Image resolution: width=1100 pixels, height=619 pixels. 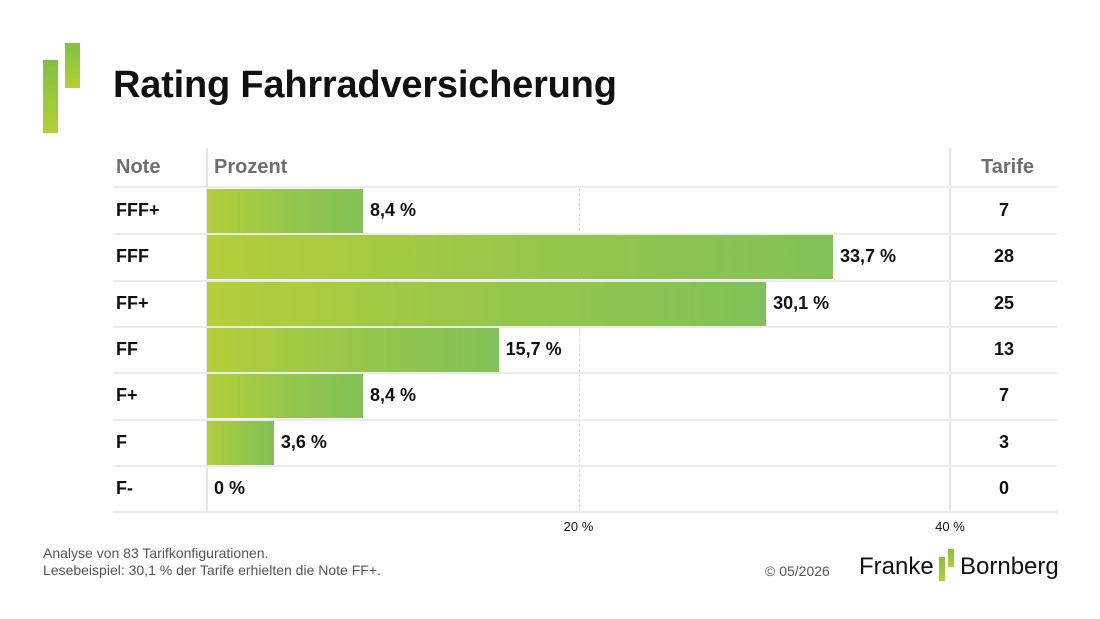 What do you see at coordinates (950, 330) in the screenshot?
I see `axis-line-right` at bounding box center [950, 330].